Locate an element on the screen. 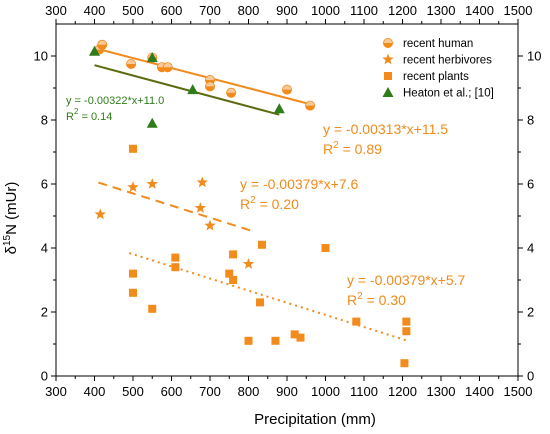 The image size is (550, 434). y-tick-label: 10 is located at coordinates (41, 56).